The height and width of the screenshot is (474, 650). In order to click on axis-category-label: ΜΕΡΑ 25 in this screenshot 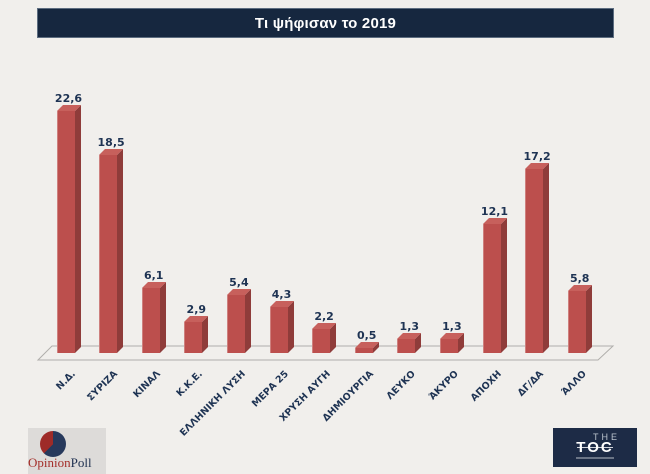, I will do `click(270, 389)`.